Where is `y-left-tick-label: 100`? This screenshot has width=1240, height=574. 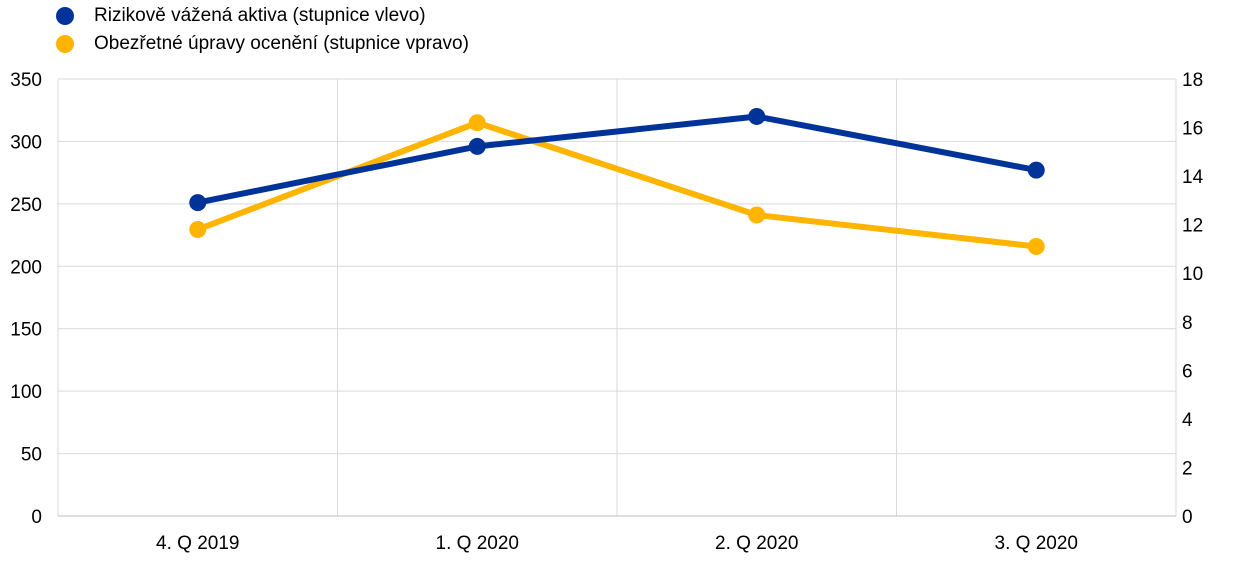 y-left-tick-label: 100 is located at coordinates (26, 392).